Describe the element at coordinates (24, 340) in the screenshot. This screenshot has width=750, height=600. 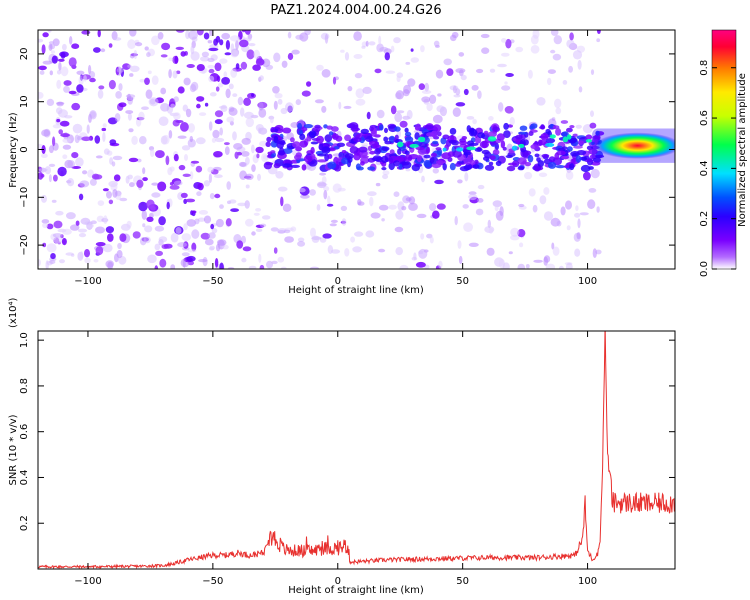
I see `y-tick-label: 1.0` at that location.